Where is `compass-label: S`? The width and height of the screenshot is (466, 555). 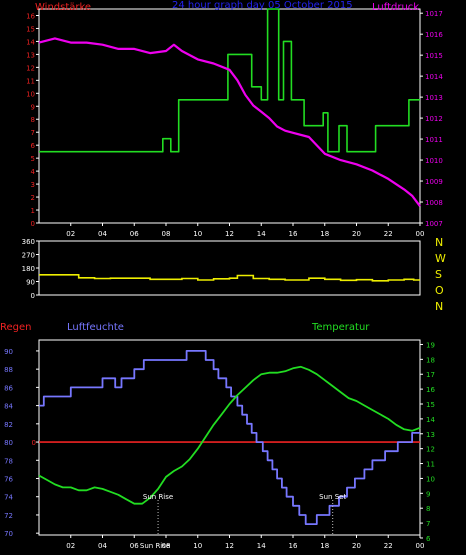
compass-label: S is located at coordinates (438, 274).